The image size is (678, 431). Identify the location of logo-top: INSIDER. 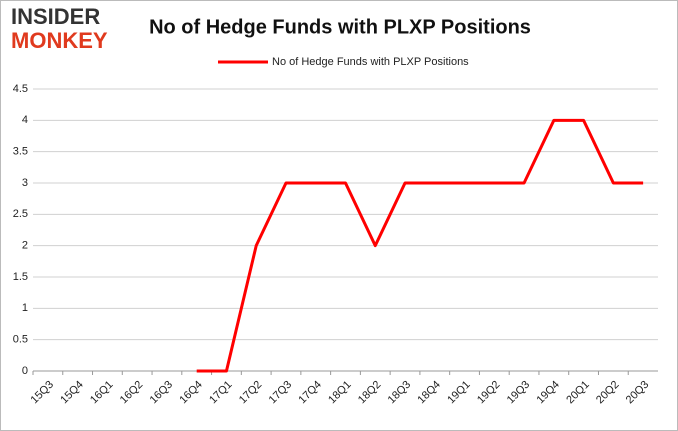
(55, 16).